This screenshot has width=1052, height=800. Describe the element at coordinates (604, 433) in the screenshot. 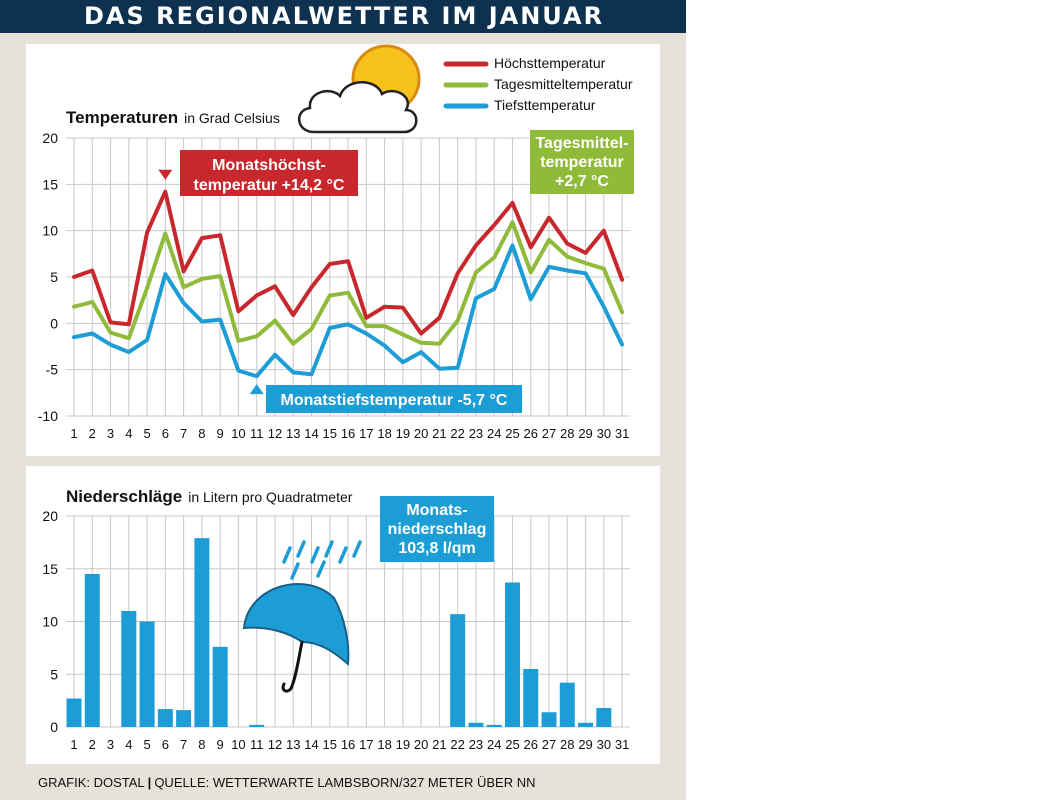

I see `temp-x-tick: 30` at that location.